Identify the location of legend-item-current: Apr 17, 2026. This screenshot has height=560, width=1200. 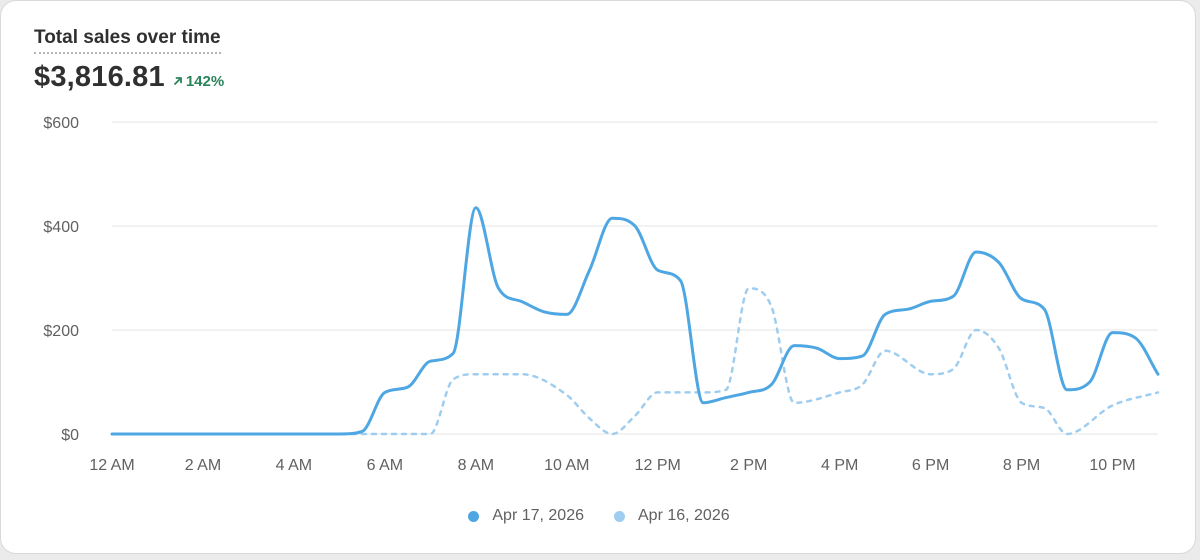
(526, 516).